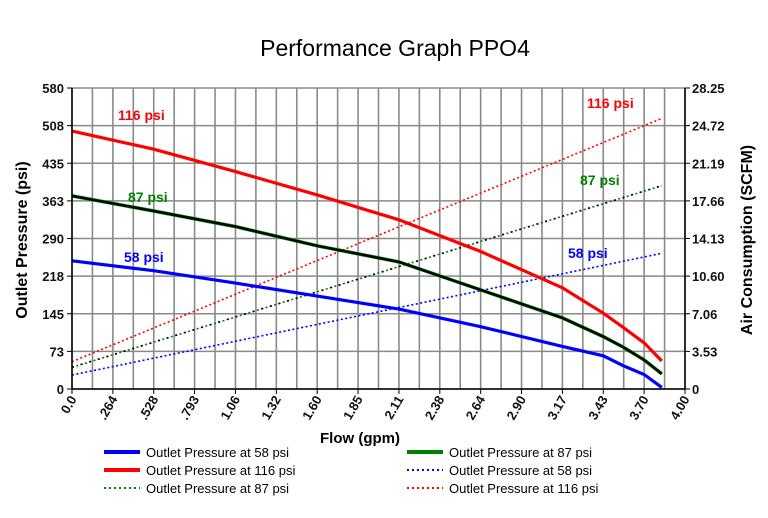 The height and width of the screenshot is (518, 768). I want to click on y2-tick-label: 0, so click(695, 389).